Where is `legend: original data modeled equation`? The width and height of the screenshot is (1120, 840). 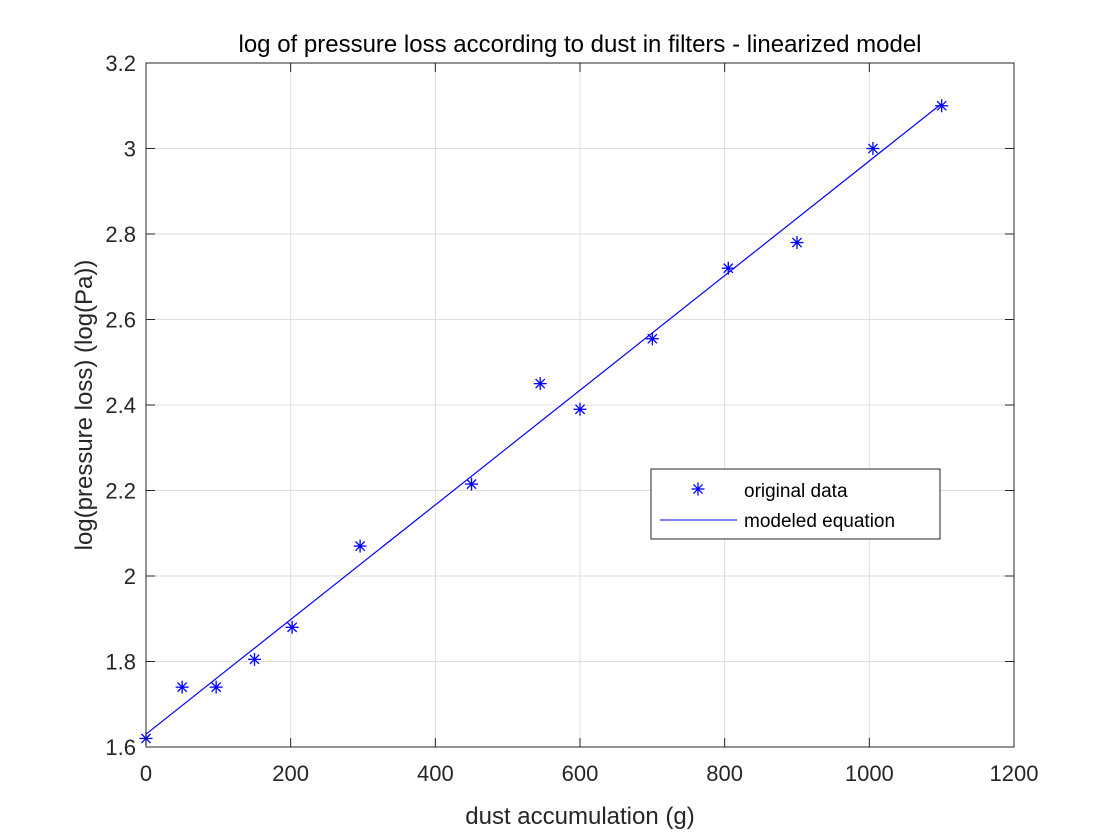
legend: original data modeled equation is located at coordinates (795, 504).